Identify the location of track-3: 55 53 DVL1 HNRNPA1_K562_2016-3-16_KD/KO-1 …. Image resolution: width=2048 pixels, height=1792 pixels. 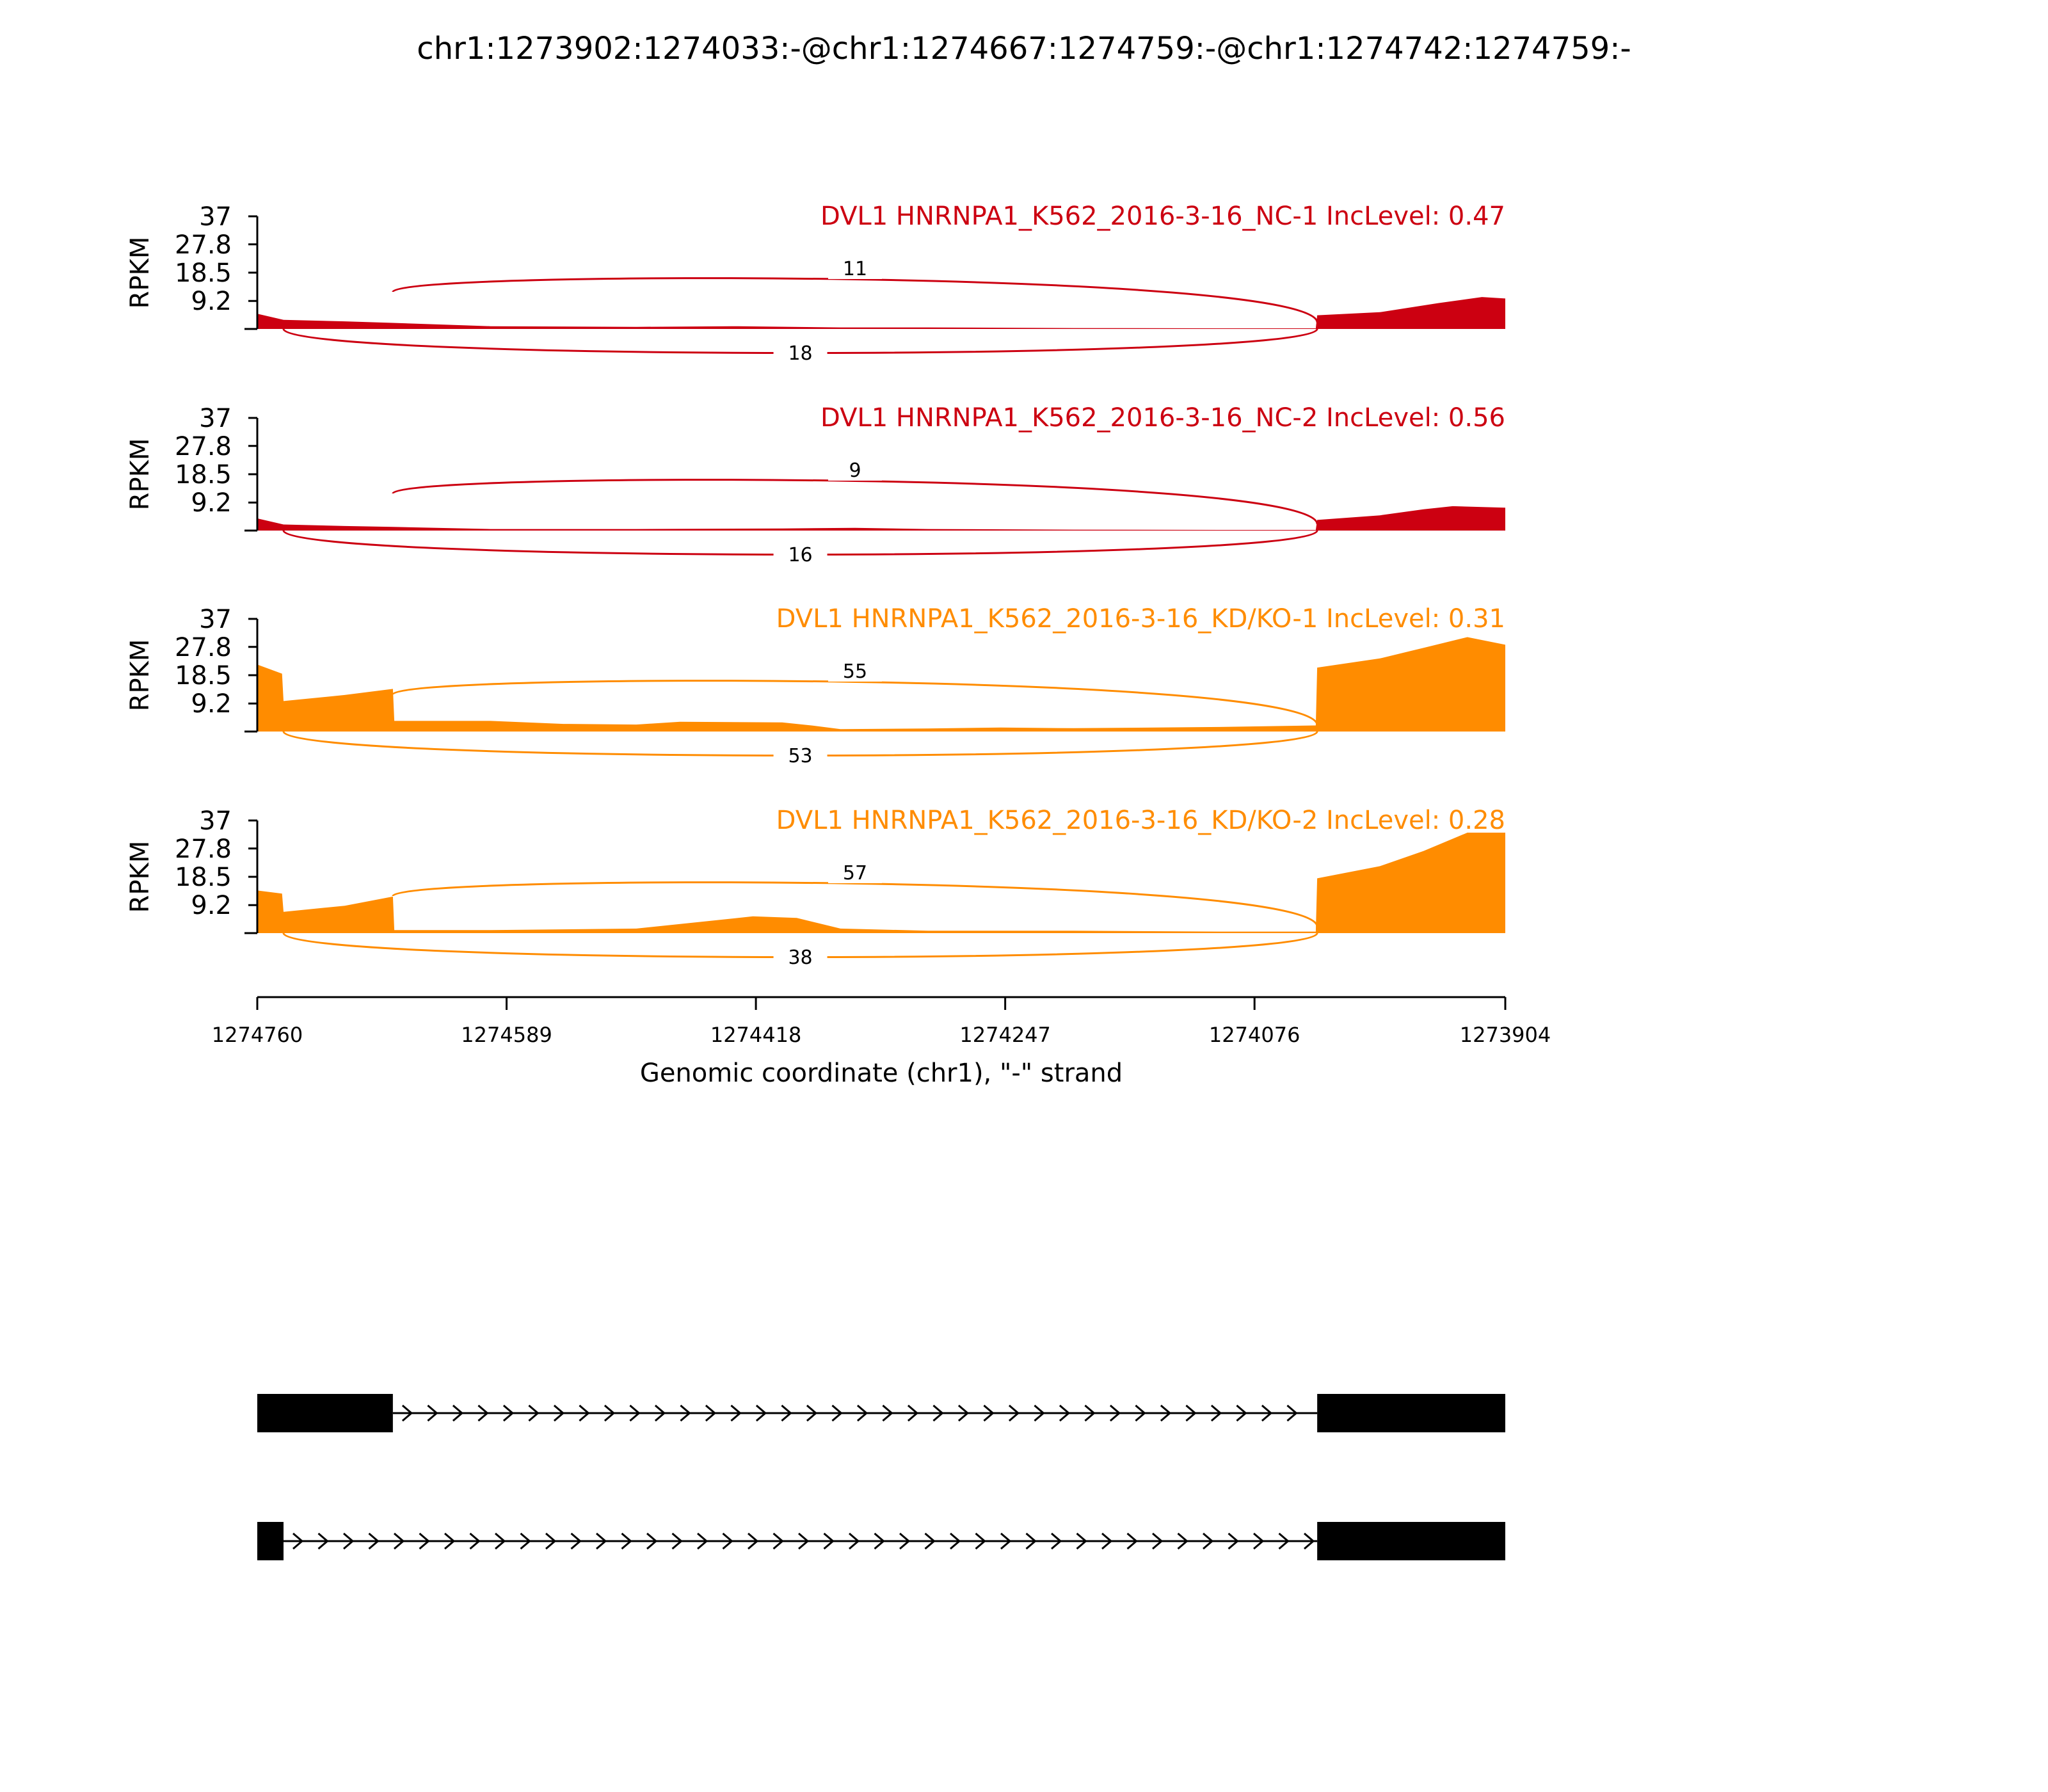
(815, 685).